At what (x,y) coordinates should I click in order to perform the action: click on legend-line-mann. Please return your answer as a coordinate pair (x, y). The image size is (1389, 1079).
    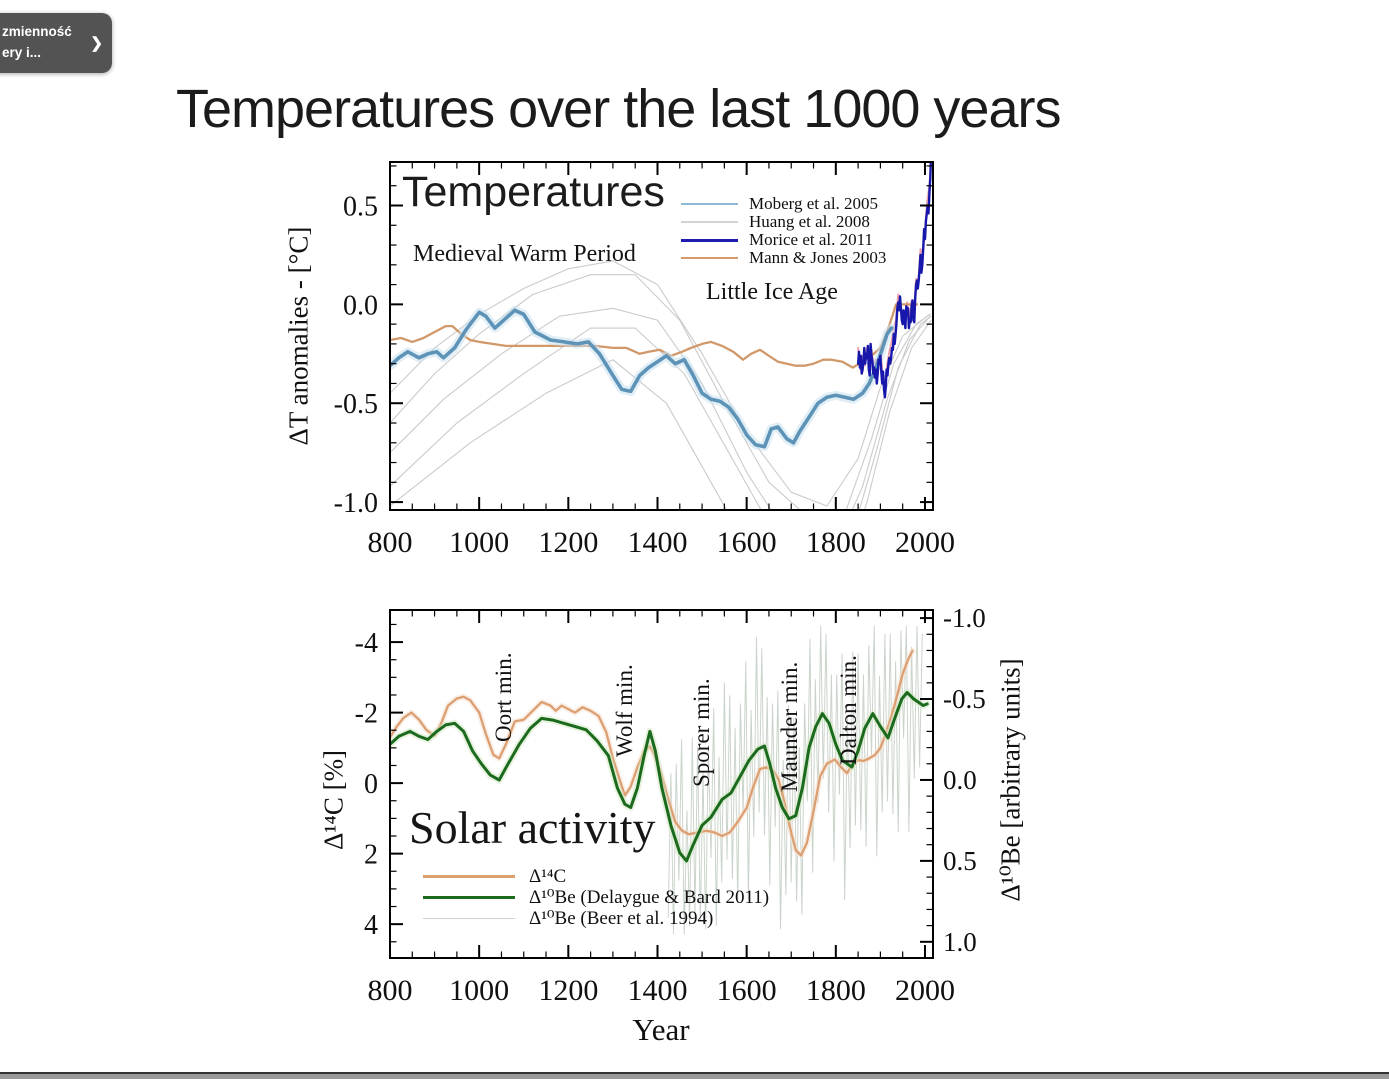
    Looking at the image, I should click on (709, 258).